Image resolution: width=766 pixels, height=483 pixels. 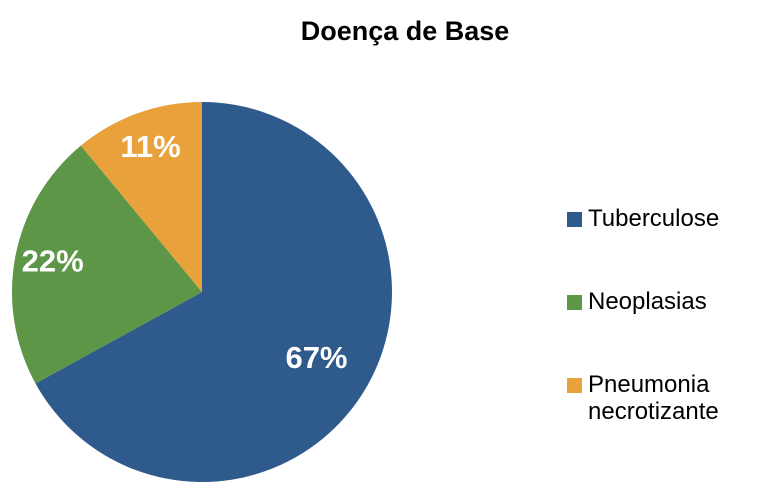 What do you see at coordinates (53, 261) in the screenshot?
I see `data-label: 22%` at bounding box center [53, 261].